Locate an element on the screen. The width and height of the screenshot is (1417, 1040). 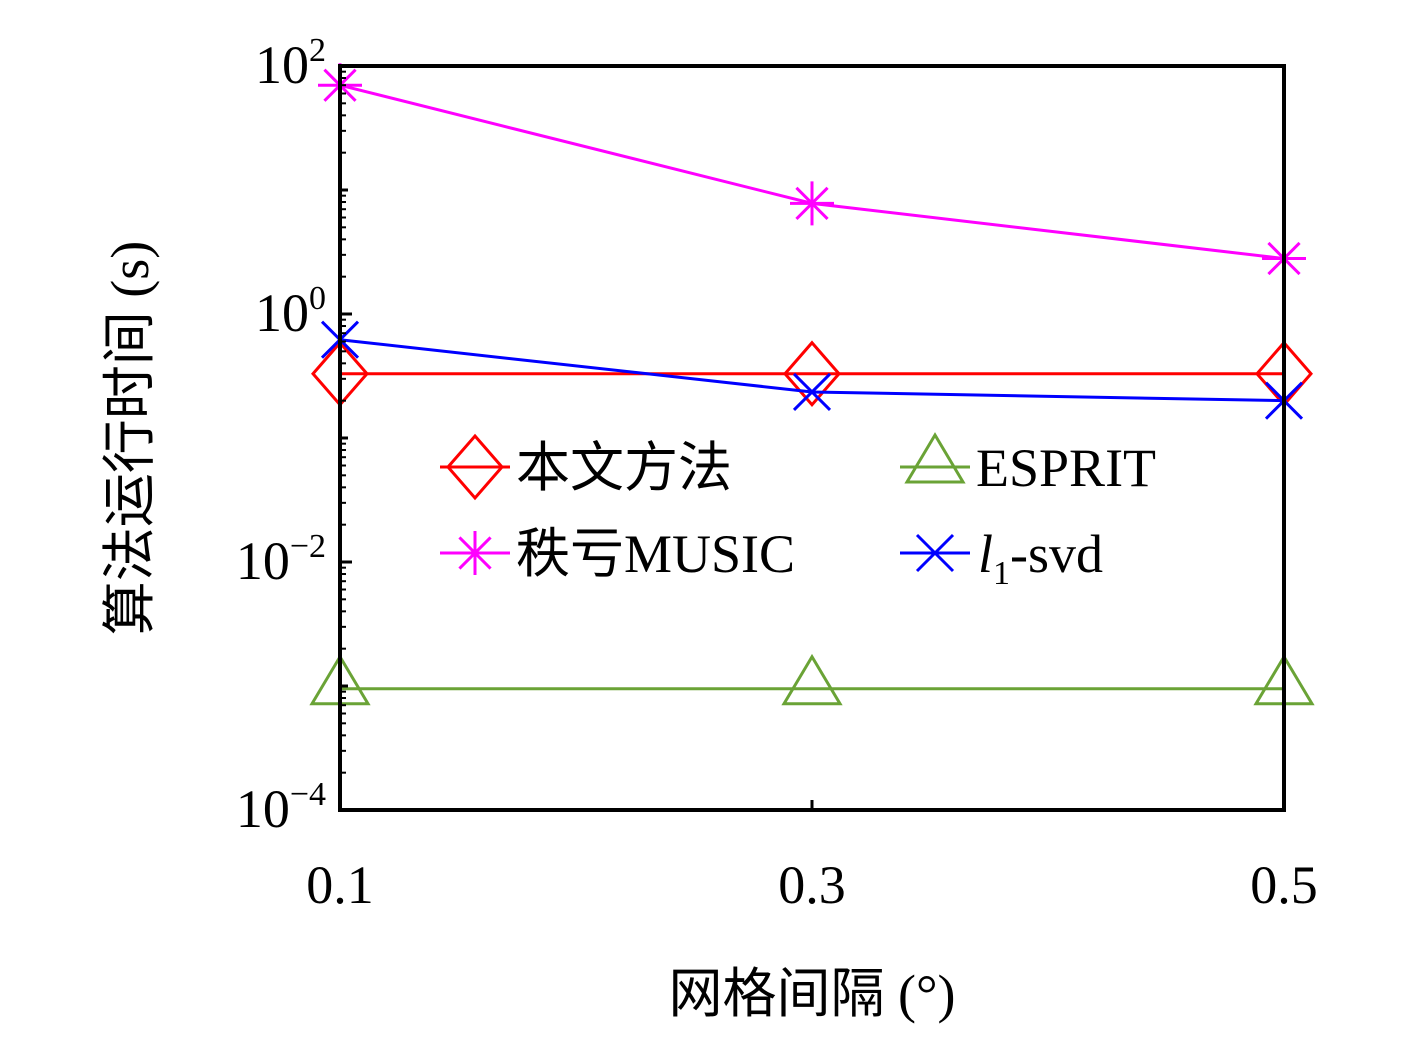
y-tick-label-2: 10⁻² is located at coordinates (281, 559).